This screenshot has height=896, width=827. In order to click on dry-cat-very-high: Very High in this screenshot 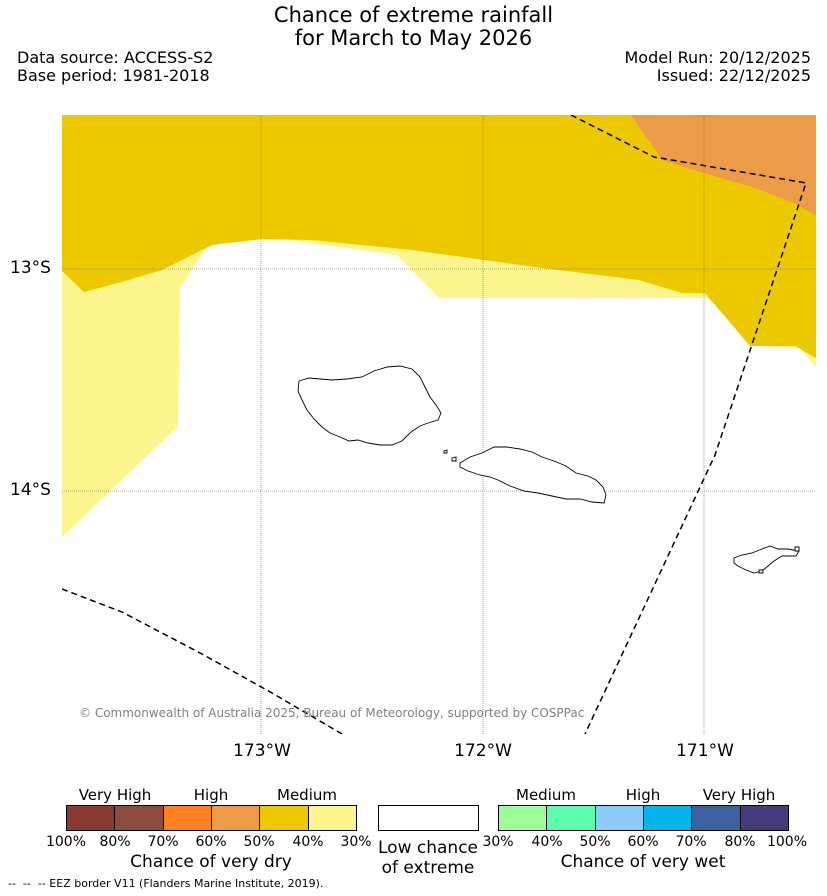, I will do `click(115, 795)`.